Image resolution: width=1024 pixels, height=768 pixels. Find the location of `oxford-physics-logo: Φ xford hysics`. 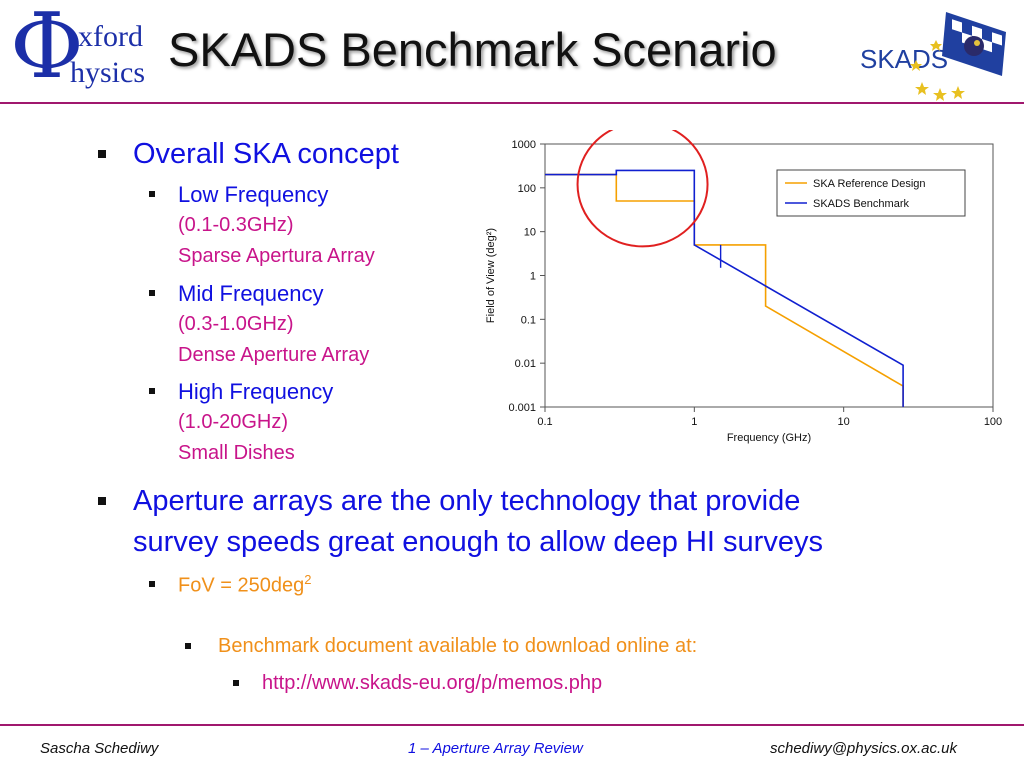

oxford-physics-logo: Φ xford hysics is located at coordinates (80, 51).